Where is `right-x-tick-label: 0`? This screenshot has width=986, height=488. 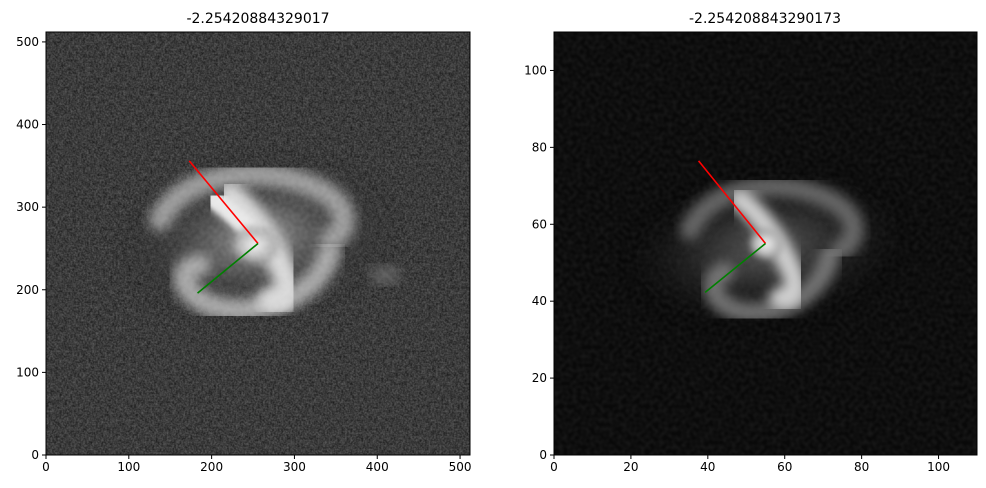
right-x-tick-label: 0 is located at coordinates (554, 467).